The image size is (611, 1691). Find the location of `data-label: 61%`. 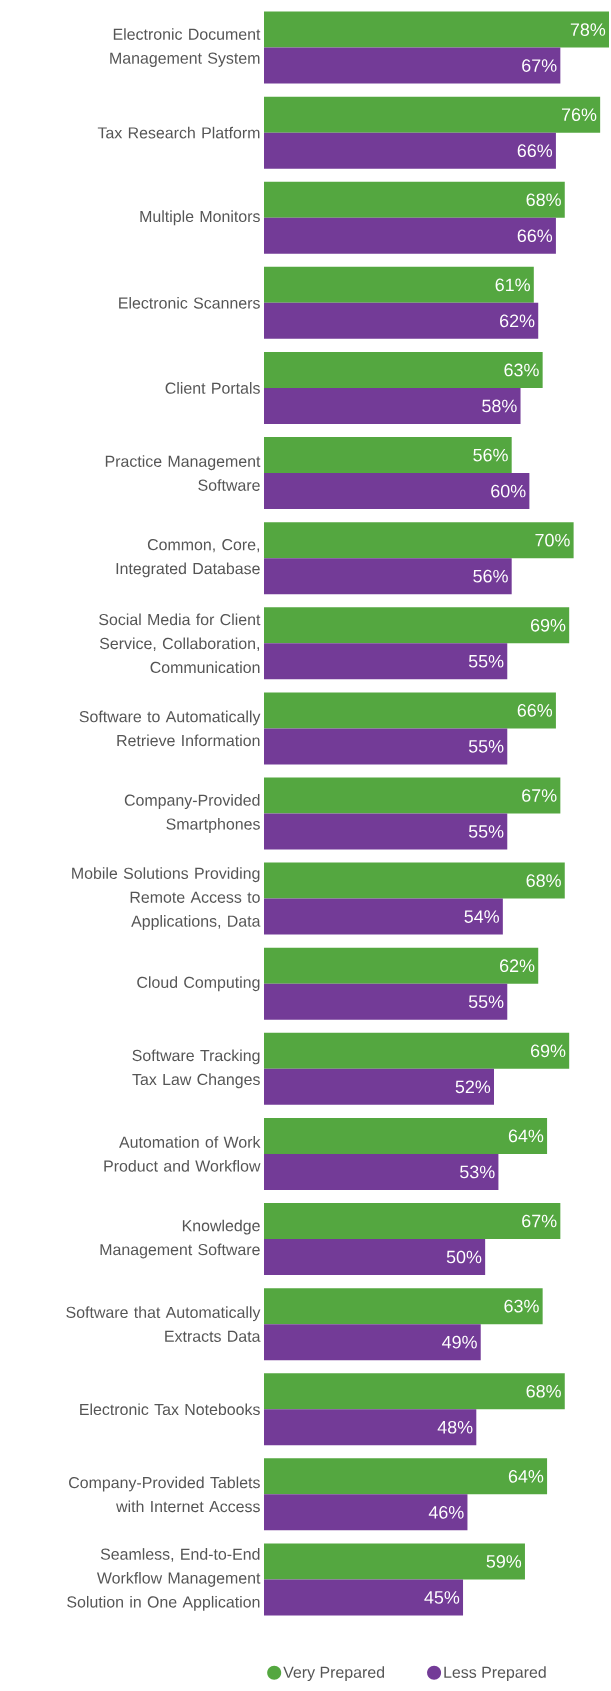

data-label: 61% is located at coordinates (512, 285).